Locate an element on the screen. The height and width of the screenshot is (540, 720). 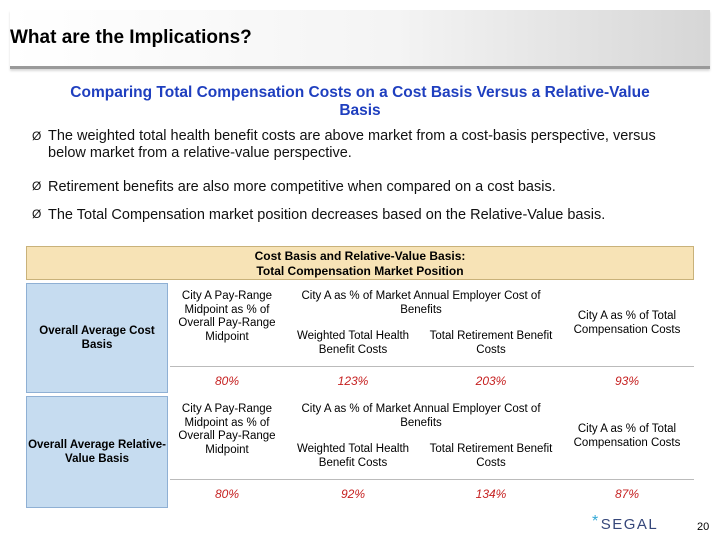
row-label-cost-basis: Overall Average Cost Basis is located at coordinates (97, 338).